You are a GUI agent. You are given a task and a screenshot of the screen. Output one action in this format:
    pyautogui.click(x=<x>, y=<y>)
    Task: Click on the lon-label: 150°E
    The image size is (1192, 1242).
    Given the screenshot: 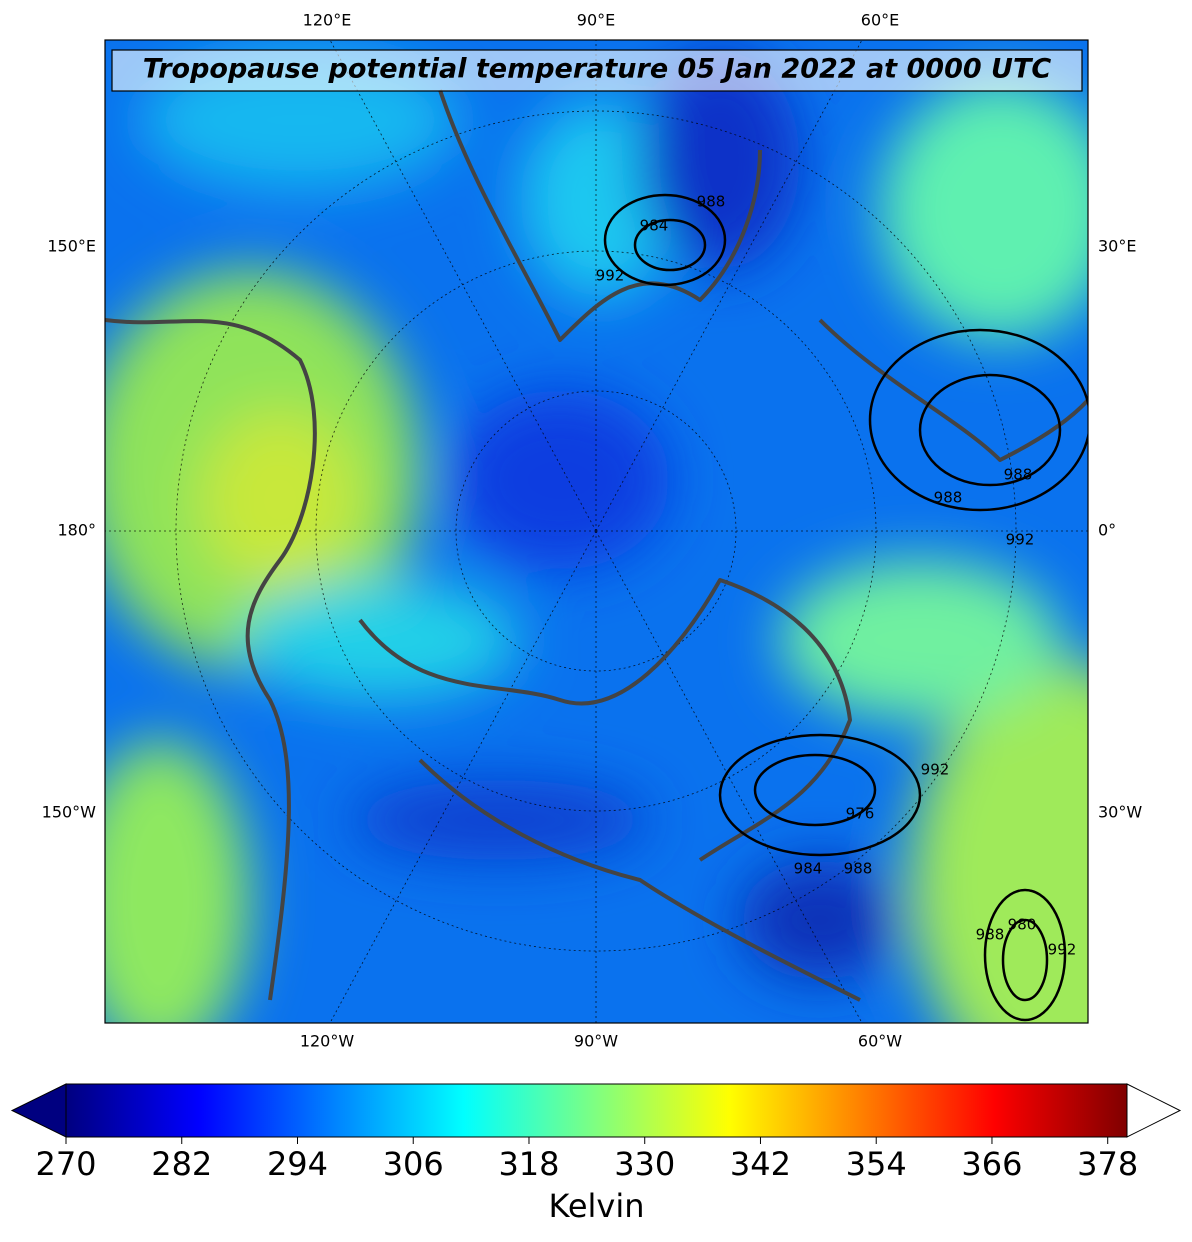 What is the action you would take?
    pyautogui.click(x=71, y=246)
    